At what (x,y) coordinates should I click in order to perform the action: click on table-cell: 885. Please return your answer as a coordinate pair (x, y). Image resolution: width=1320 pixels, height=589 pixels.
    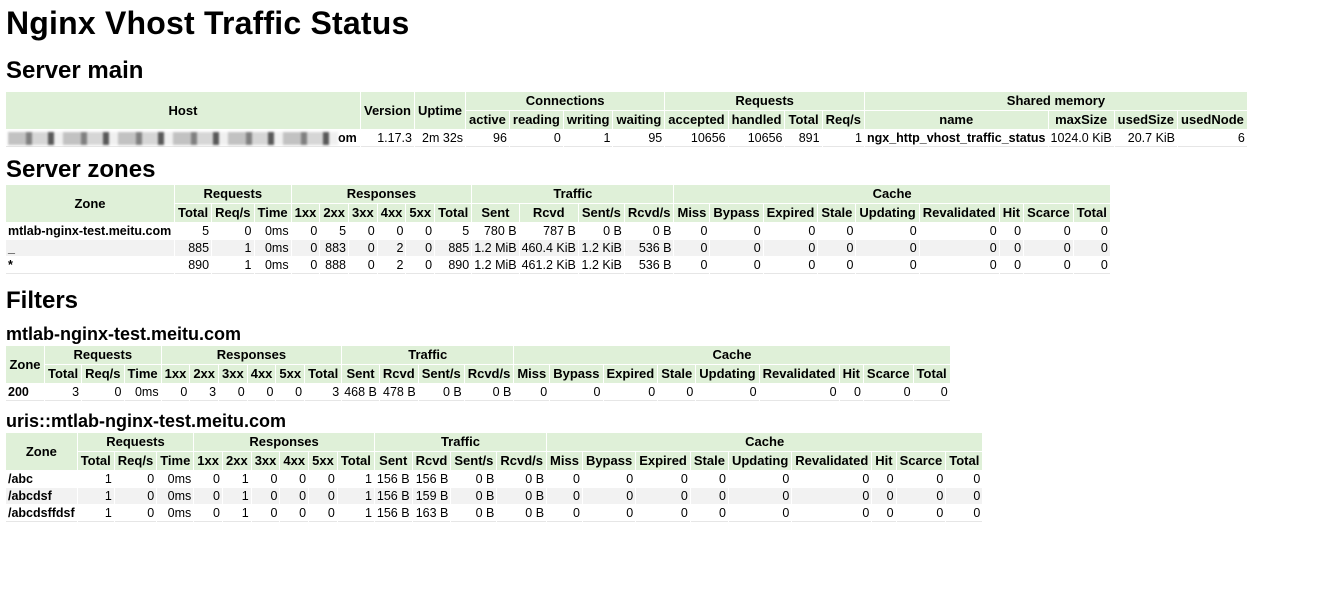
    Looking at the image, I should click on (453, 248).